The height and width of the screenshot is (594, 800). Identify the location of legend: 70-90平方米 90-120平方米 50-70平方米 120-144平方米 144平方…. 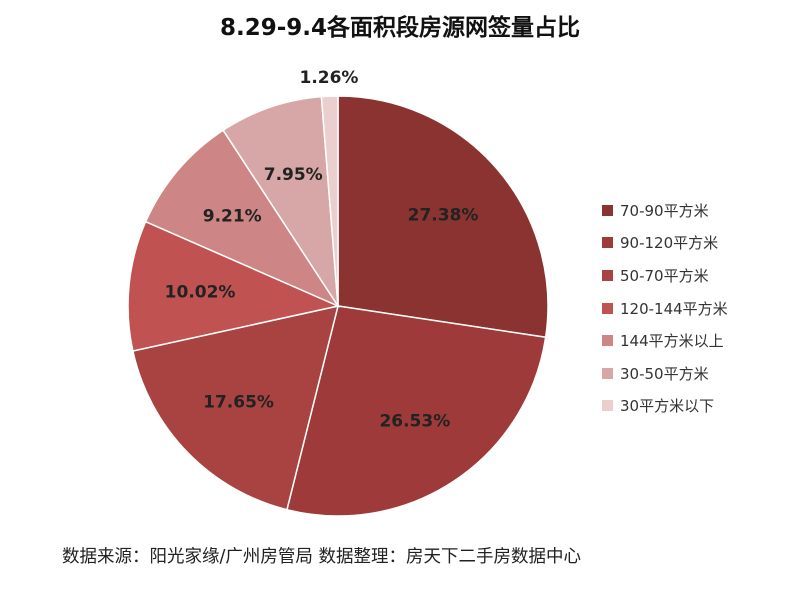
(665, 308).